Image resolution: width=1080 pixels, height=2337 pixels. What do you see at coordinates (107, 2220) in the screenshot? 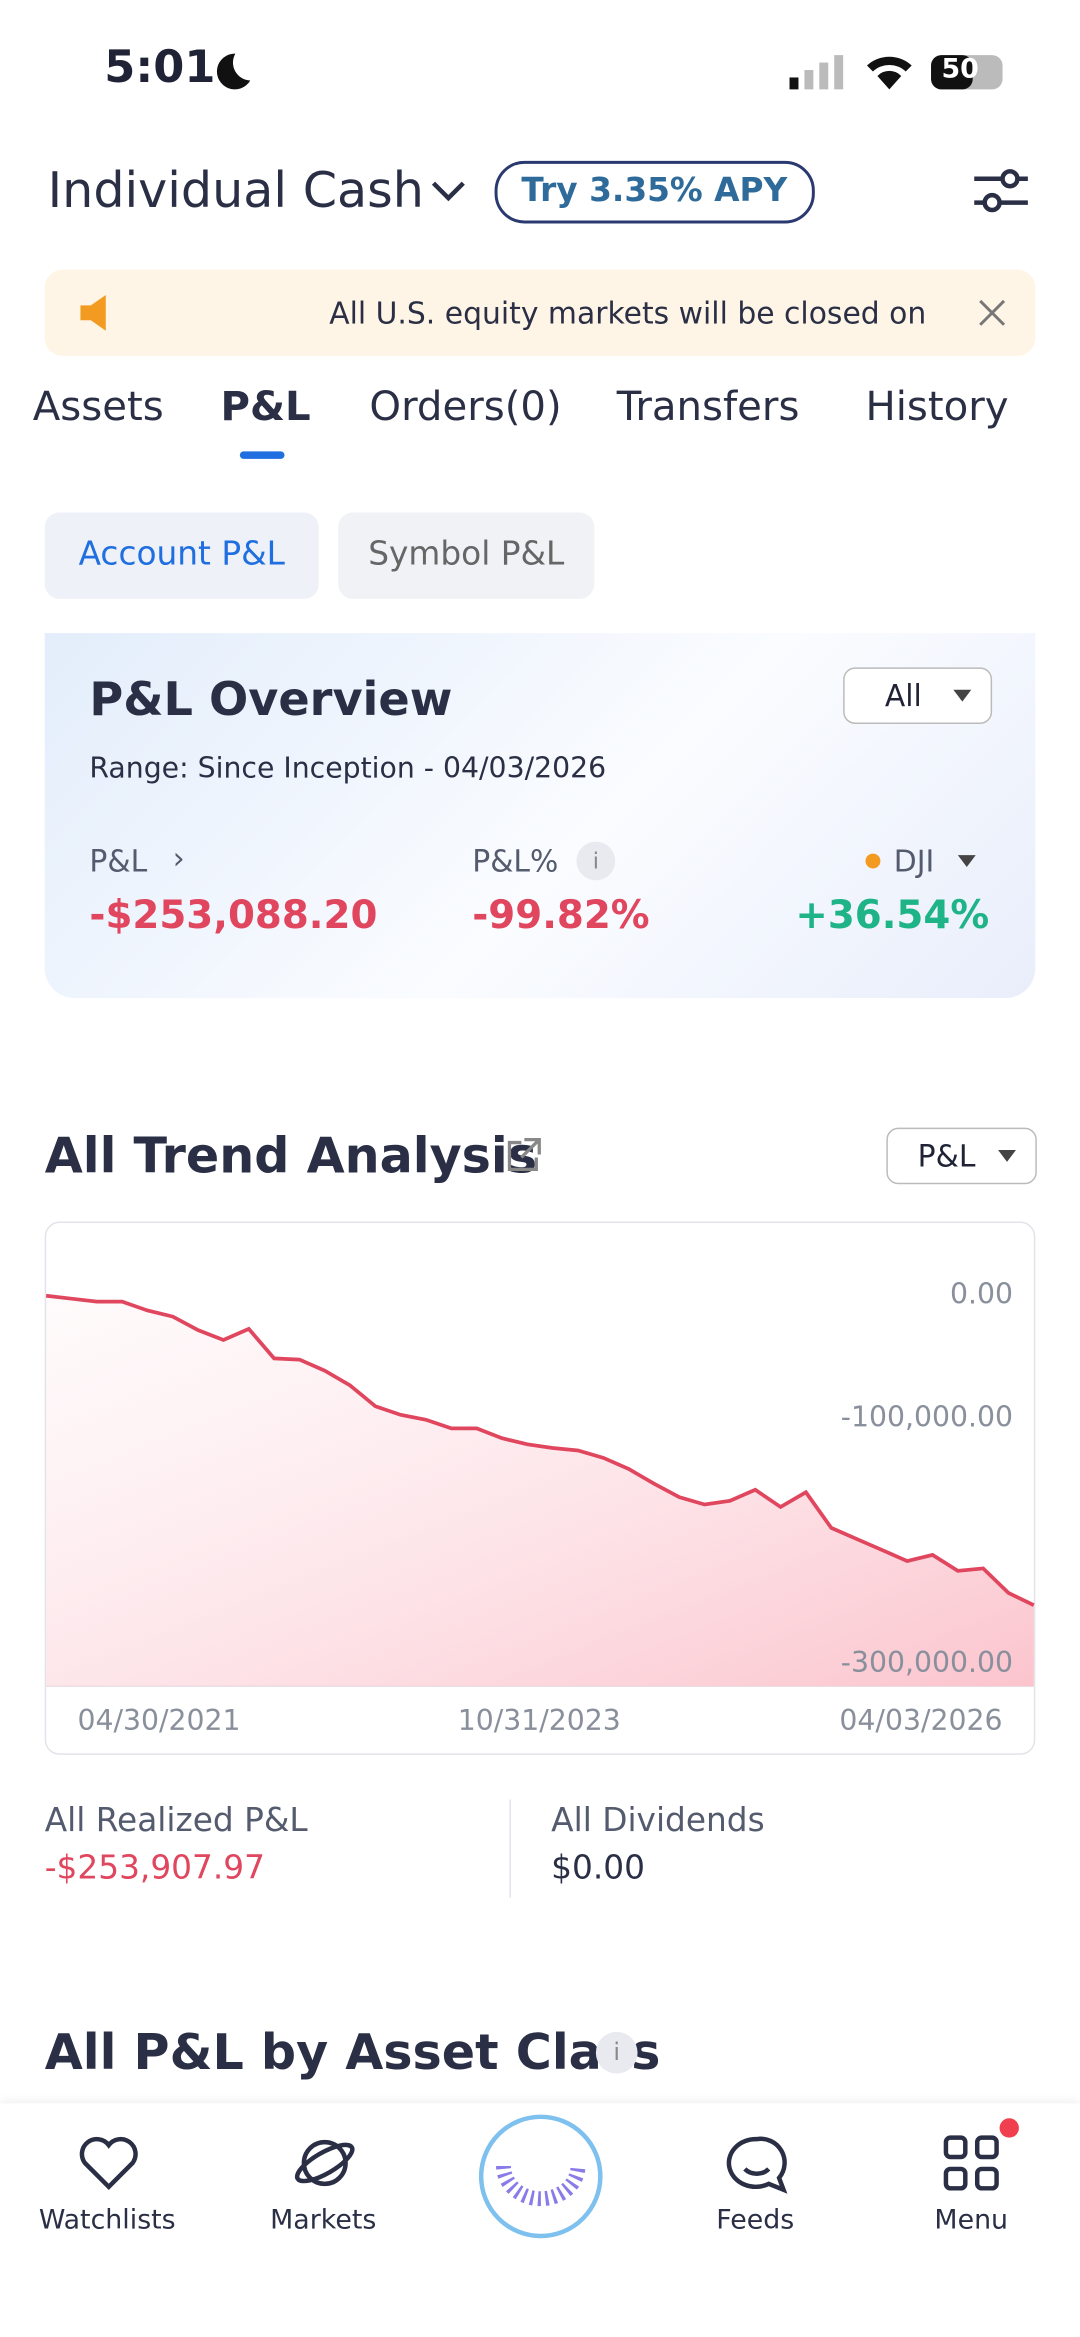
I see `nav-label: Watchlists` at bounding box center [107, 2220].